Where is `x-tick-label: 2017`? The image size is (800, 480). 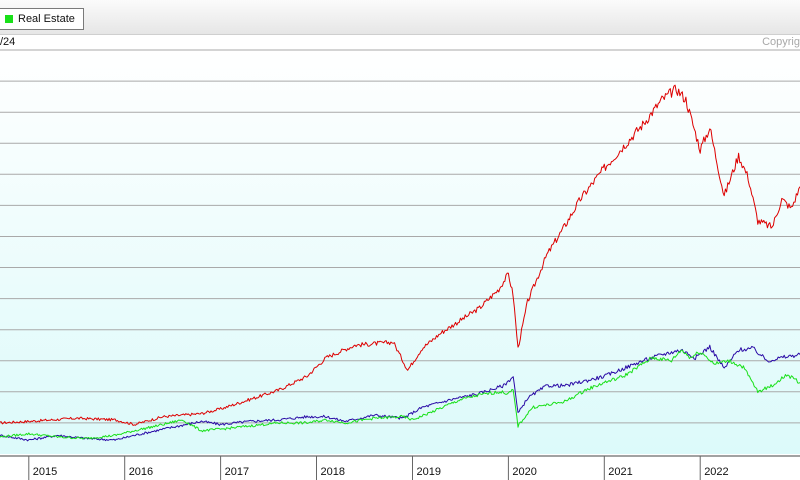
x-tick-label: 2017 is located at coordinates (237, 472).